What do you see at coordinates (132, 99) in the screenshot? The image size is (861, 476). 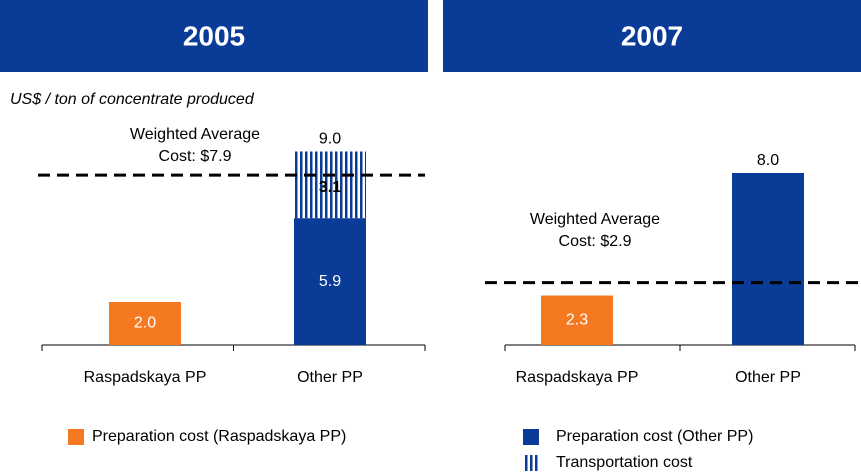 I see `subtitle: US$ / ton of concentrate produced` at bounding box center [132, 99].